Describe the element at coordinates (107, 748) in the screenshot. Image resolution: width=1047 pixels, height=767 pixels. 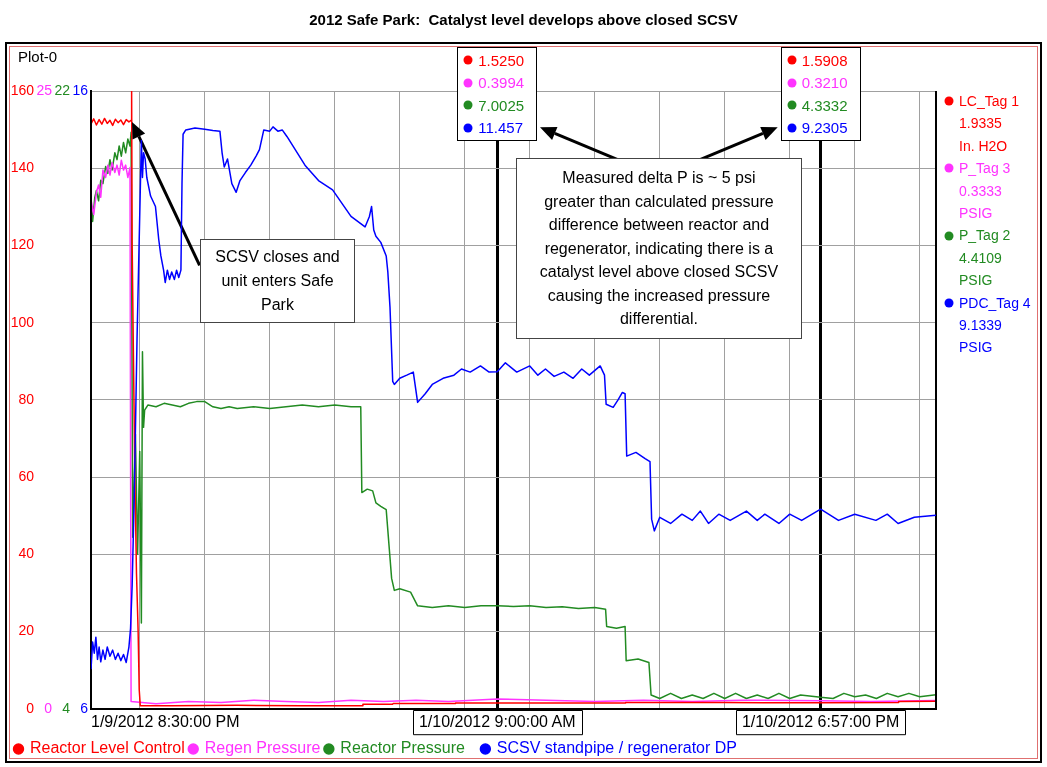
I see `legend-label: Reactor Level Control` at that location.